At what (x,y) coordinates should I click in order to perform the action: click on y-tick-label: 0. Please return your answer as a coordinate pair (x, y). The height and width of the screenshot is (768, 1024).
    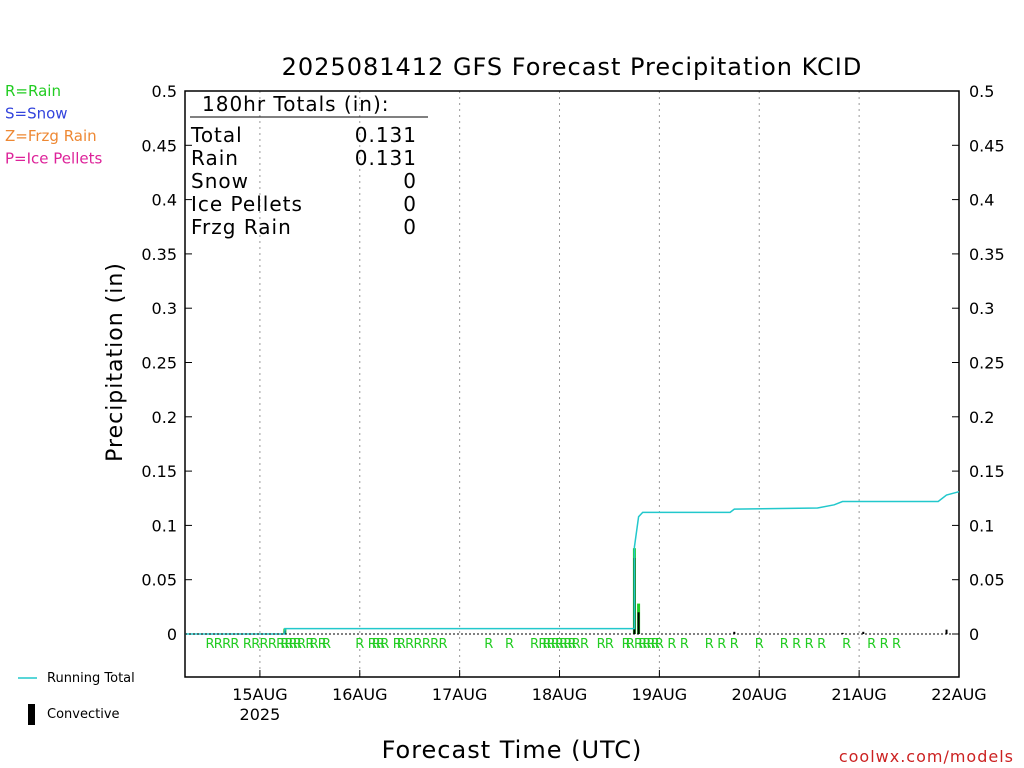
    Looking at the image, I should click on (172, 634).